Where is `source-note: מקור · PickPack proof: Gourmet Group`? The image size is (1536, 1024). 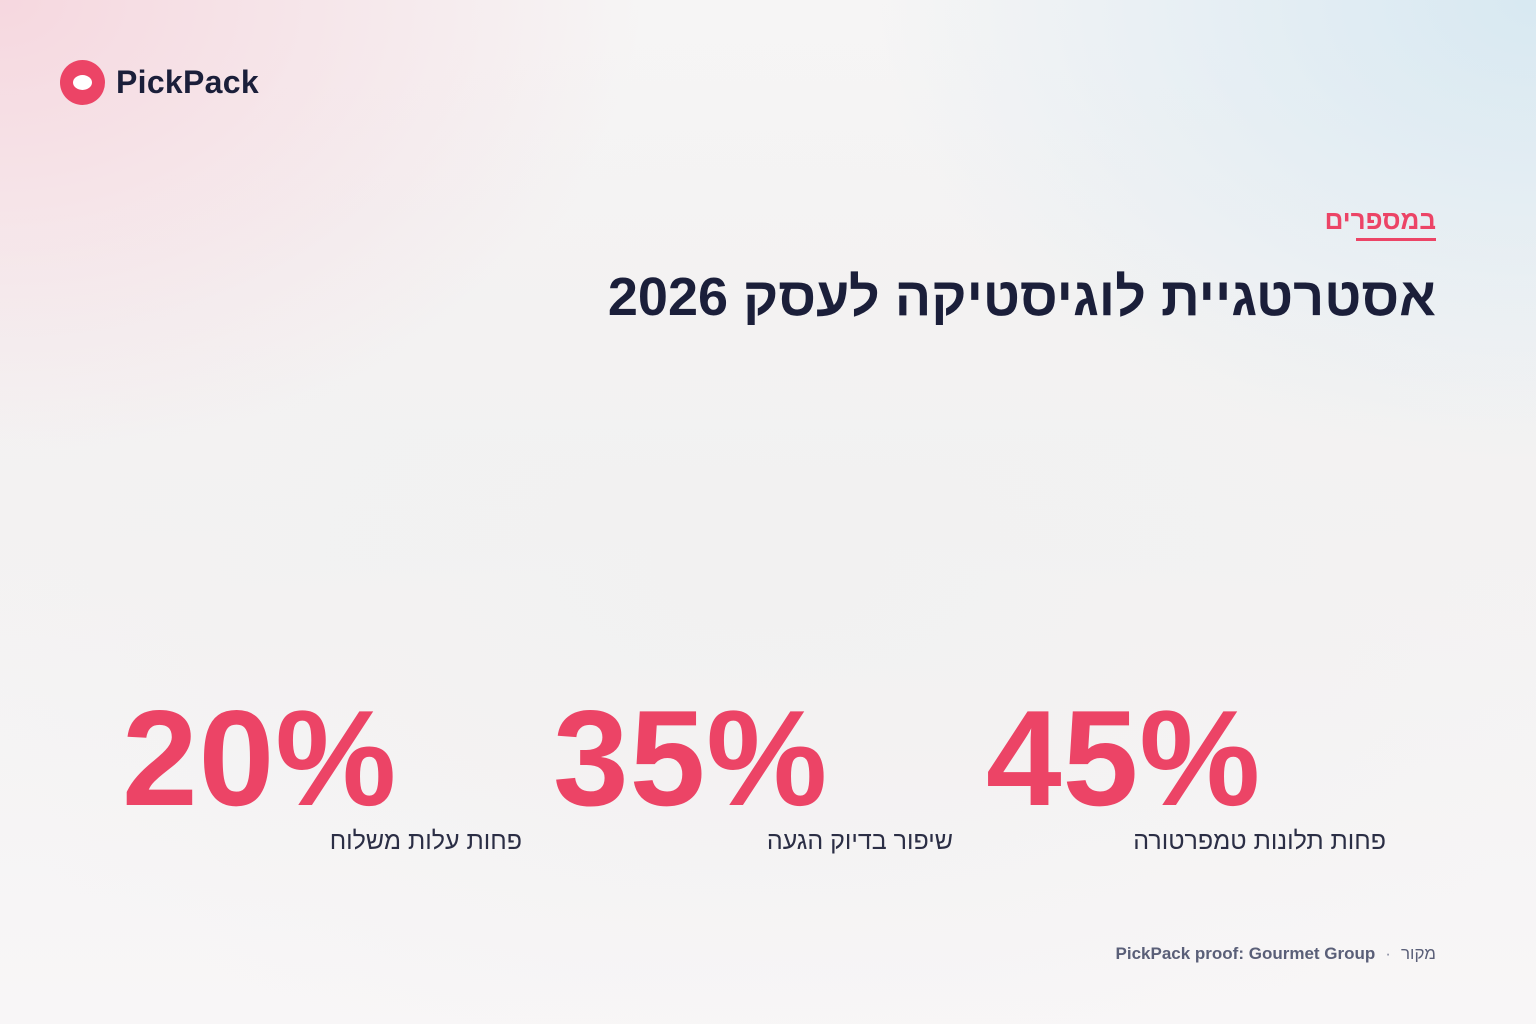
source-note: מקור · PickPack proof: Gourmet Group is located at coordinates (1276, 954).